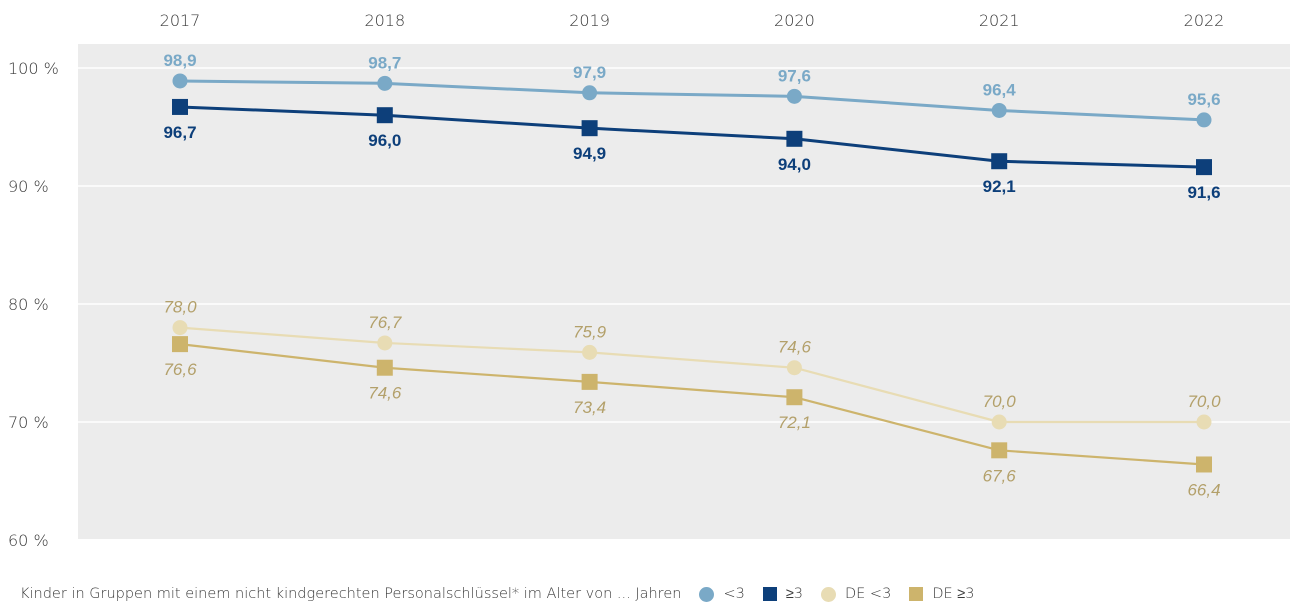  What do you see at coordinates (589, 20) in the screenshot?
I see `x-tick-label: 2019` at bounding box center [589, 20].